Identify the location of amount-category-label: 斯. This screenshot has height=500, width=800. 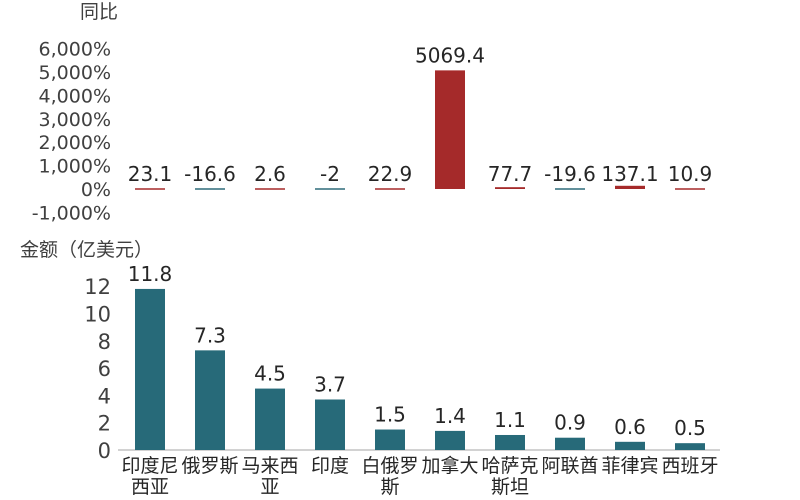
(389, 487).